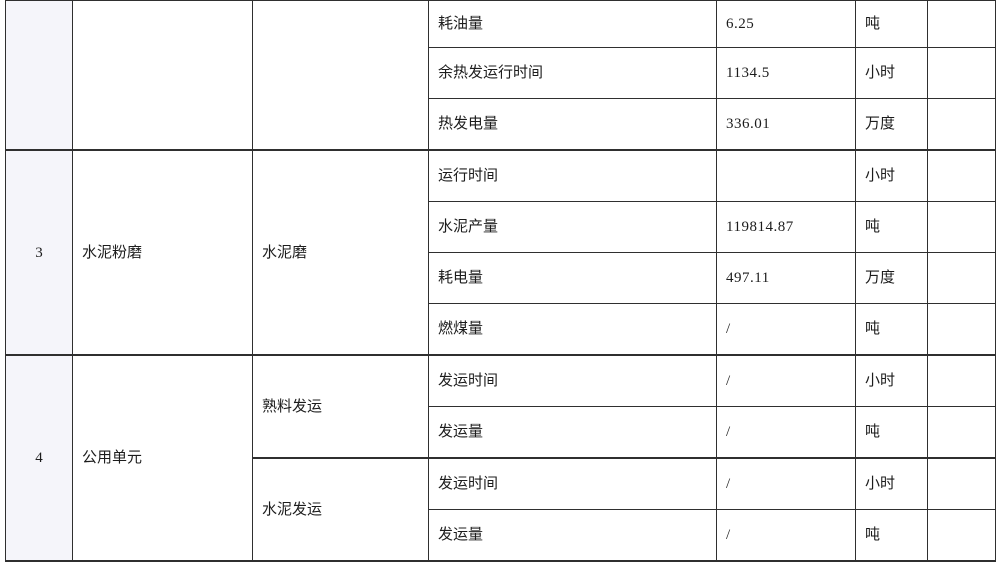  I want to click on table-row: 热发电量 336.01 万度, so click(501, 124).